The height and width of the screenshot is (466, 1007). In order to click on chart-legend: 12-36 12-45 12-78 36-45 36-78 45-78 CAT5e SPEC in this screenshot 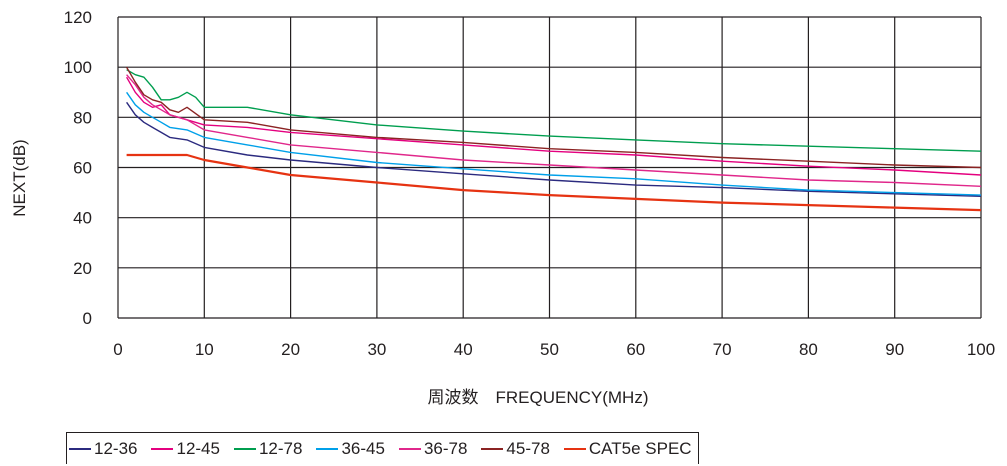, I will do `click(382, 448)`.